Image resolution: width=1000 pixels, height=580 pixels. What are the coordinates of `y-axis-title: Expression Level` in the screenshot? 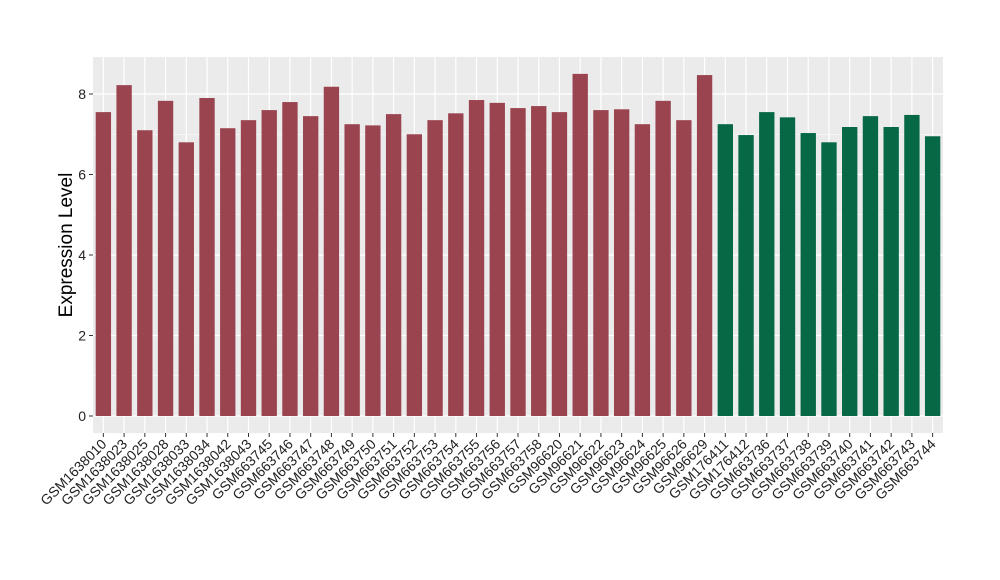 It's located at (66, 245).